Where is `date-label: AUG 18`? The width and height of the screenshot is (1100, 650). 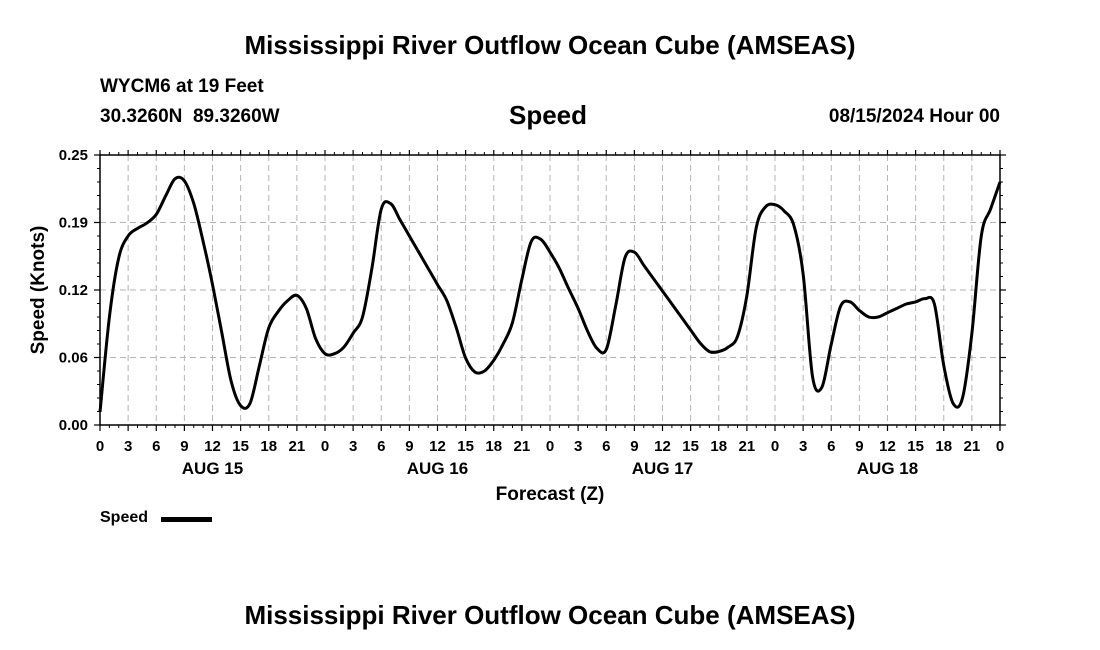 date-label: AUG 18 is located at coordinates (887, 468).